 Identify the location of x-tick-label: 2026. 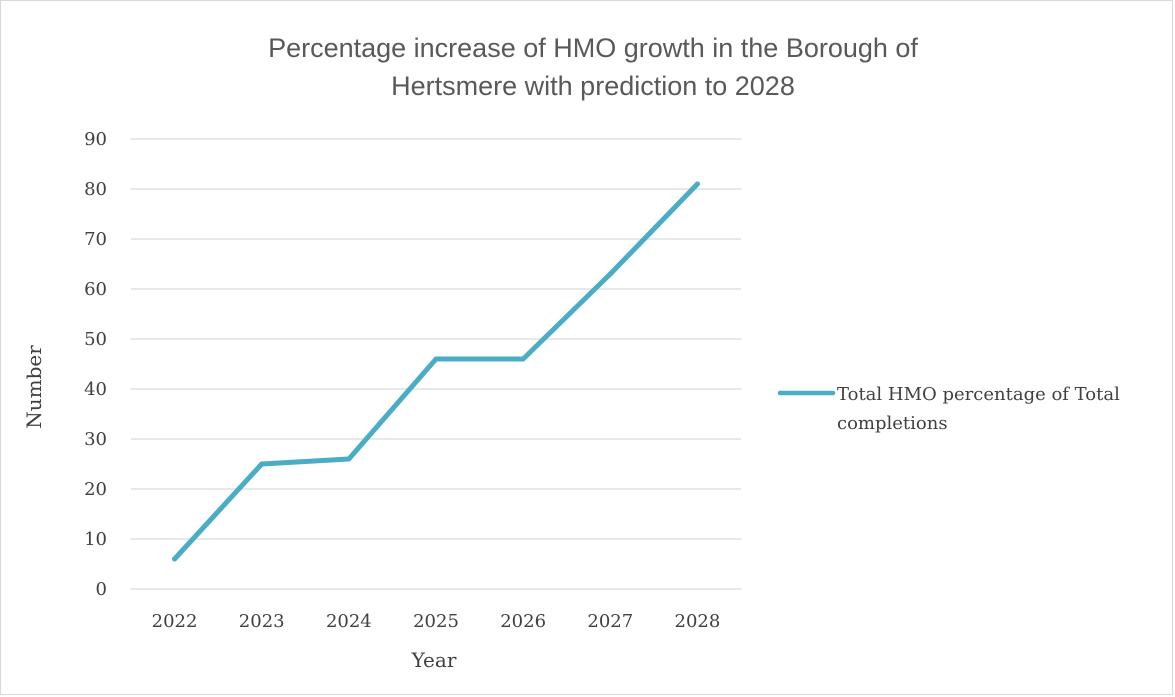
(523, 621).